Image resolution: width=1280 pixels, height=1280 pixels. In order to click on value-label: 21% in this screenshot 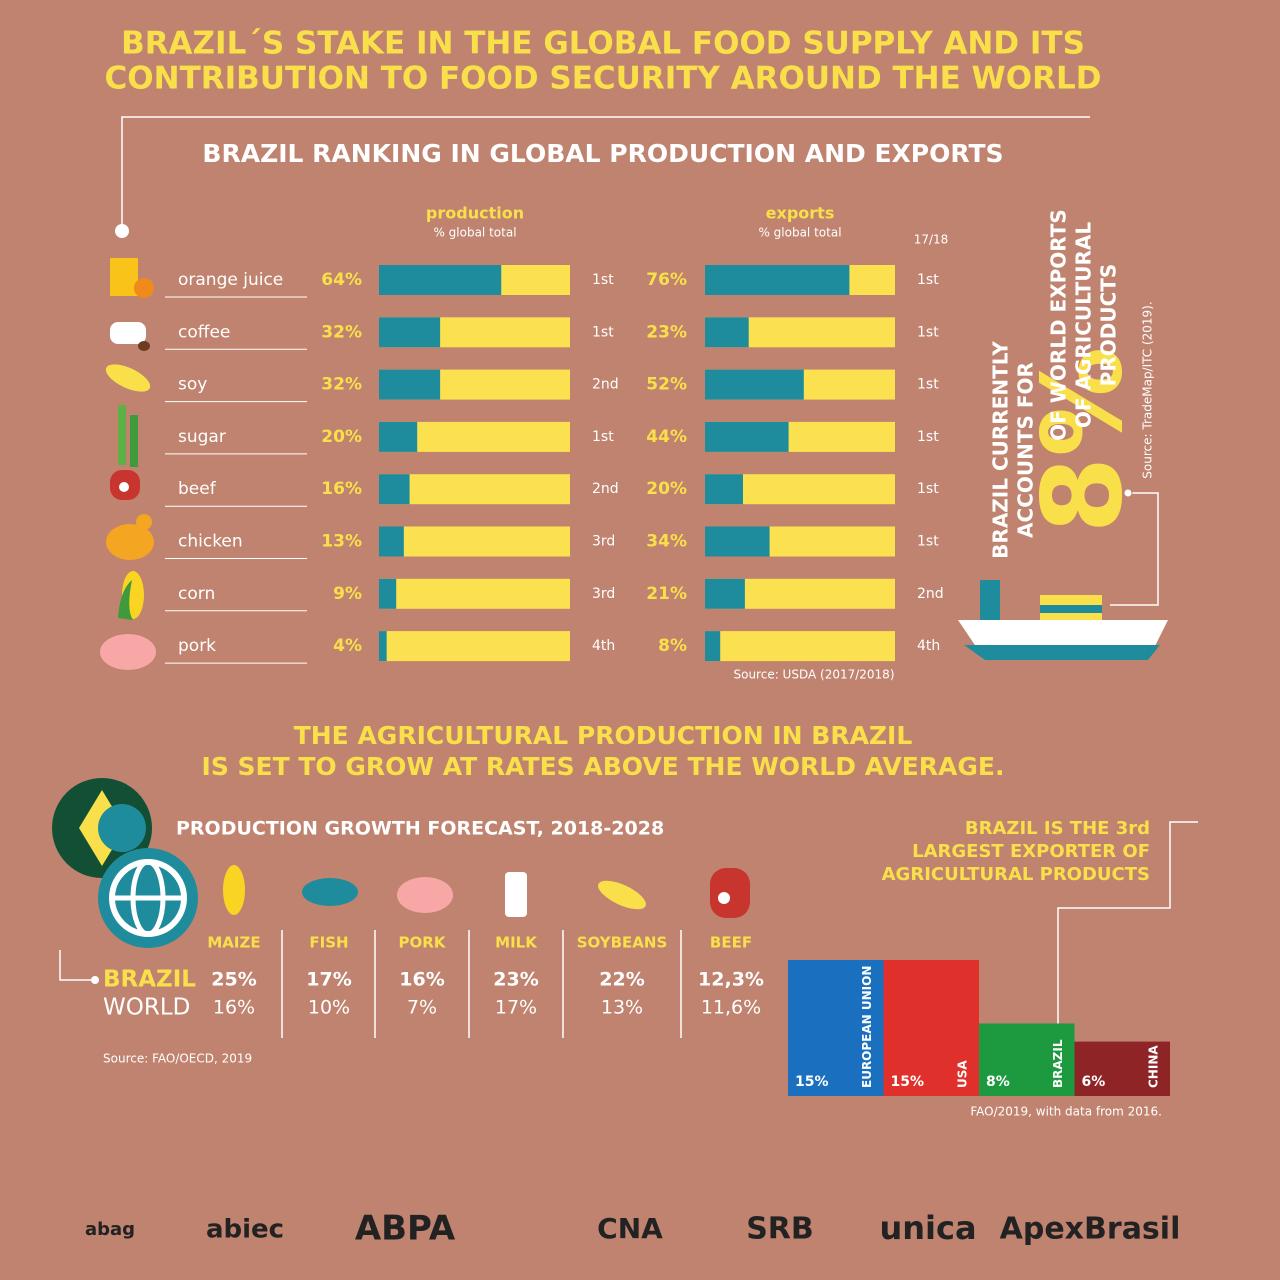, I will do `click(666, 594)`.